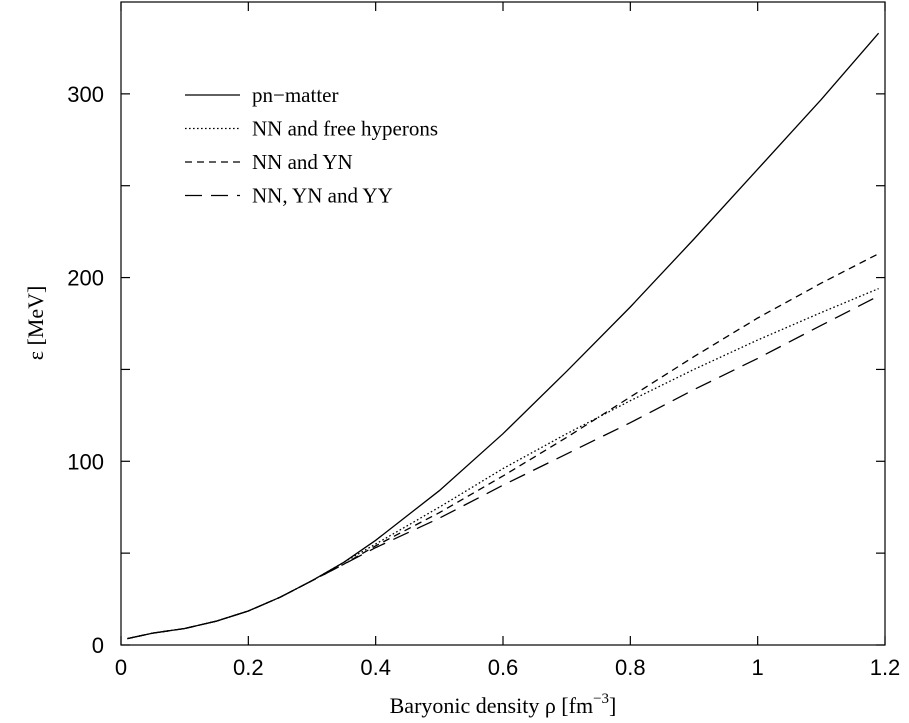  What do you see at coordinates (491, 705) in the screenshot?
I see `x-axis-title-main: Baryonic density ρ [fm` at bounding box center [491, 705].